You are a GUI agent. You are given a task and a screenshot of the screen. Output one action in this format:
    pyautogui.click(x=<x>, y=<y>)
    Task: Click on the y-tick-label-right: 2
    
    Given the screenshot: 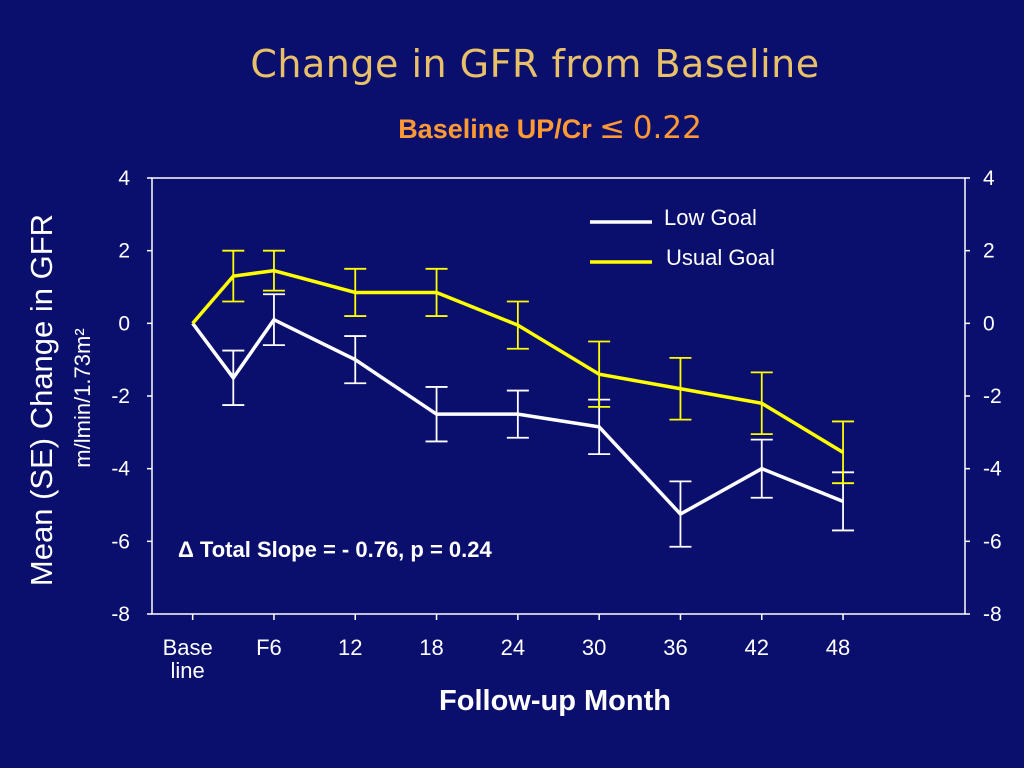 What is the action you would take?
    pyautogui.click(x=989, y=251)
    